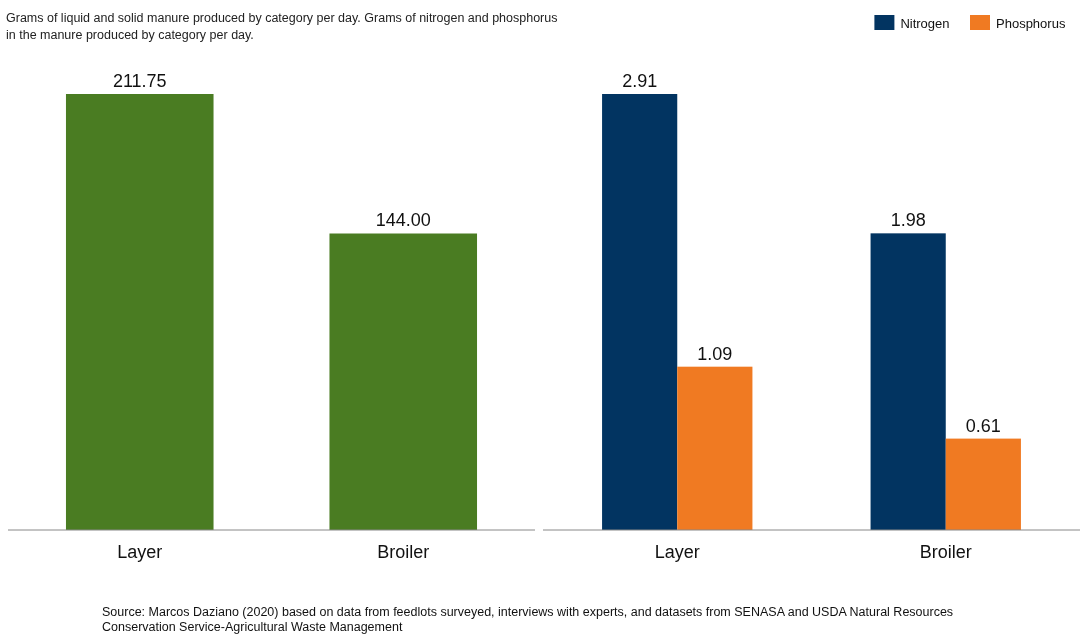 The image size is (1080, 641). Describe the element at coordinates (403, 220) in the screenshot. I see `data-label: 144.00` at that location.